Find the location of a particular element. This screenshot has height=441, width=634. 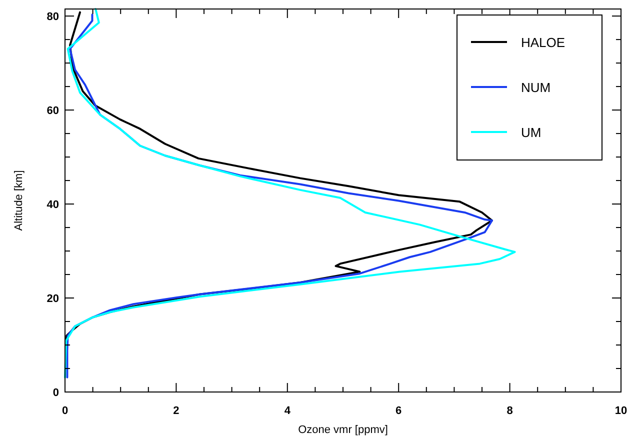

legend-label: HALOE is located at coordinates (543, 42).